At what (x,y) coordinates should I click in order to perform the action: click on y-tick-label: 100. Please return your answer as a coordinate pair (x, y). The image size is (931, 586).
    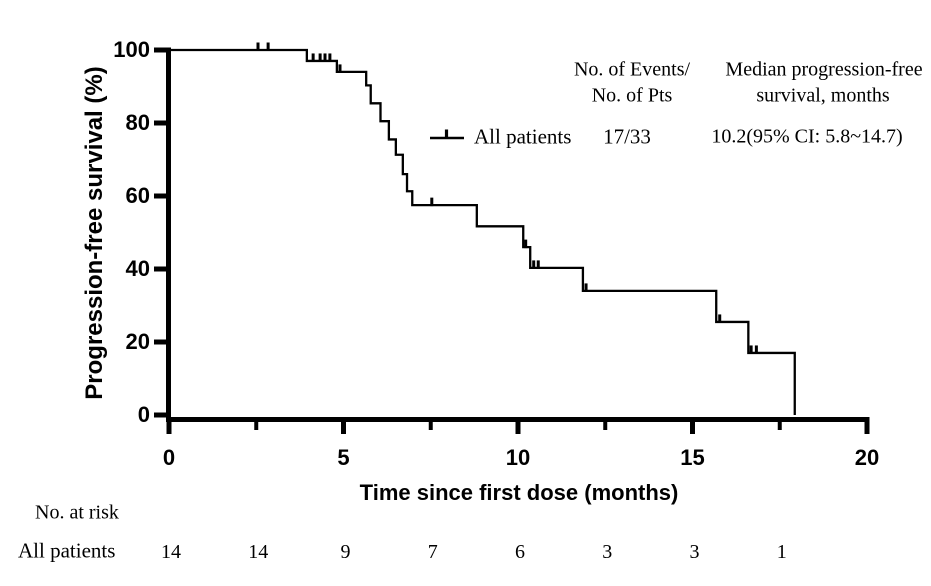
    Looking at the image, I should click on (131, 49).